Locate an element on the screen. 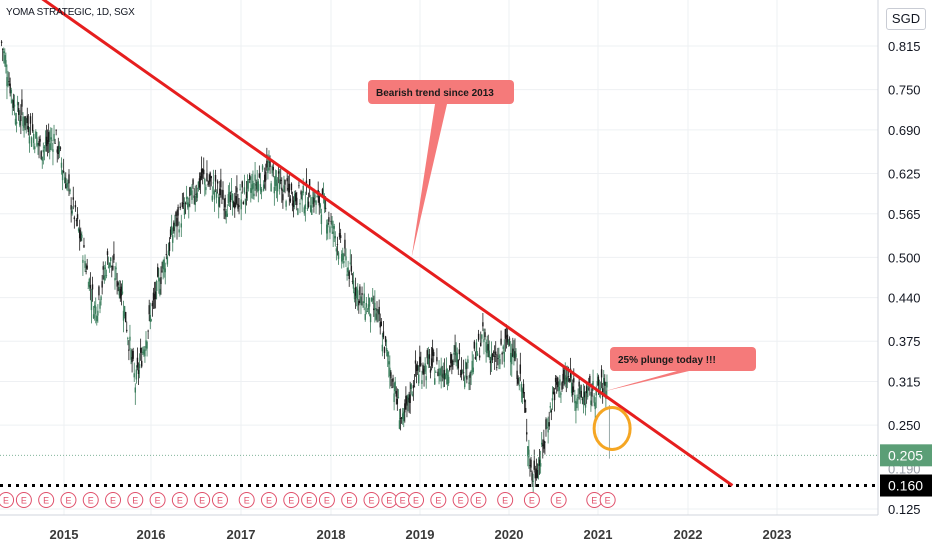  y-tick-label: 0.250 is located at coordinates (904, 425).